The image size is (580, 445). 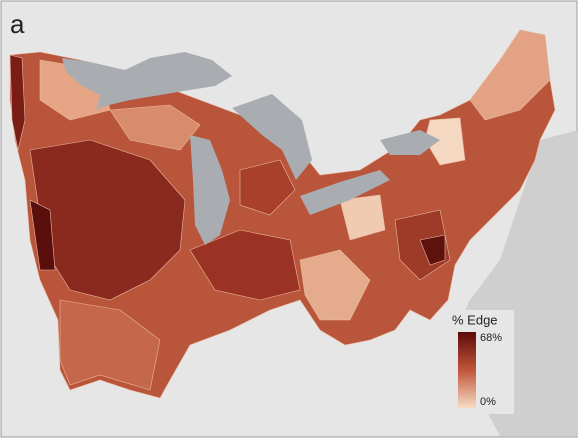 I want to click on legend: % Edge 68% 0%, so click(x=481, y=362).